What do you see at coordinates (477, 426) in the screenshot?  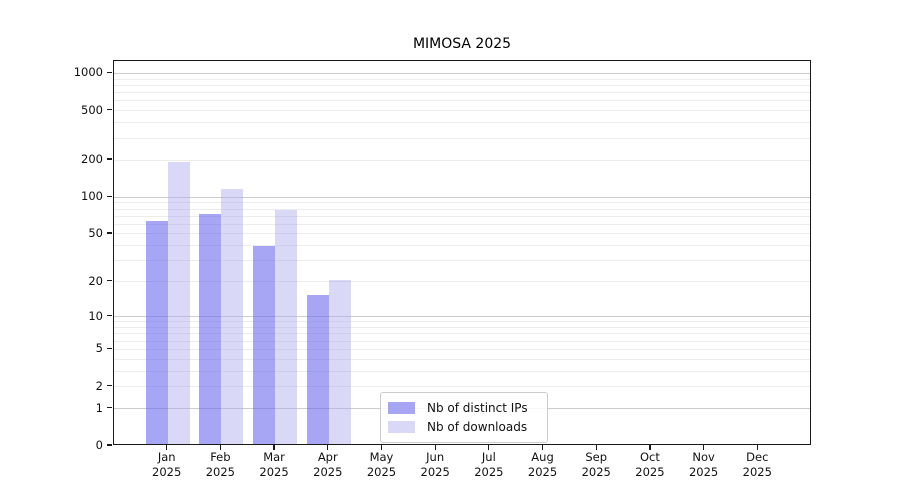 I see `legend-label: Nb of downloads` at bounding box center [477, 426].